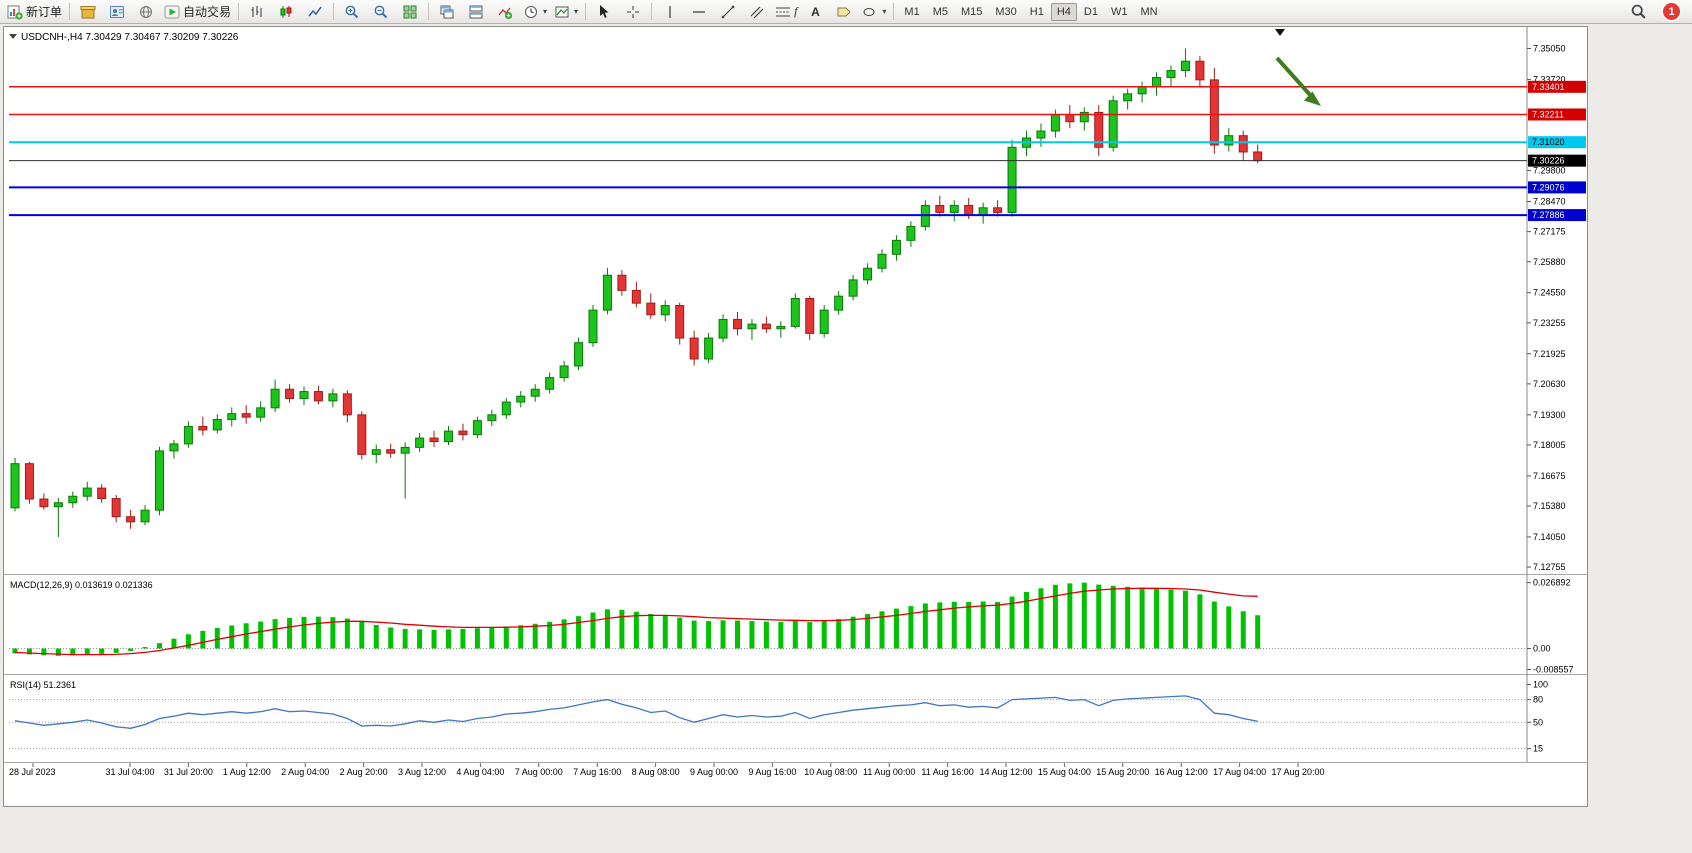 Image resolution: width=1692 pixels, height=853 pixels. Describe the element at coordinates (830, 772) in the screenshot. I see `svg-text: 10 Aug 08:00` at that location.